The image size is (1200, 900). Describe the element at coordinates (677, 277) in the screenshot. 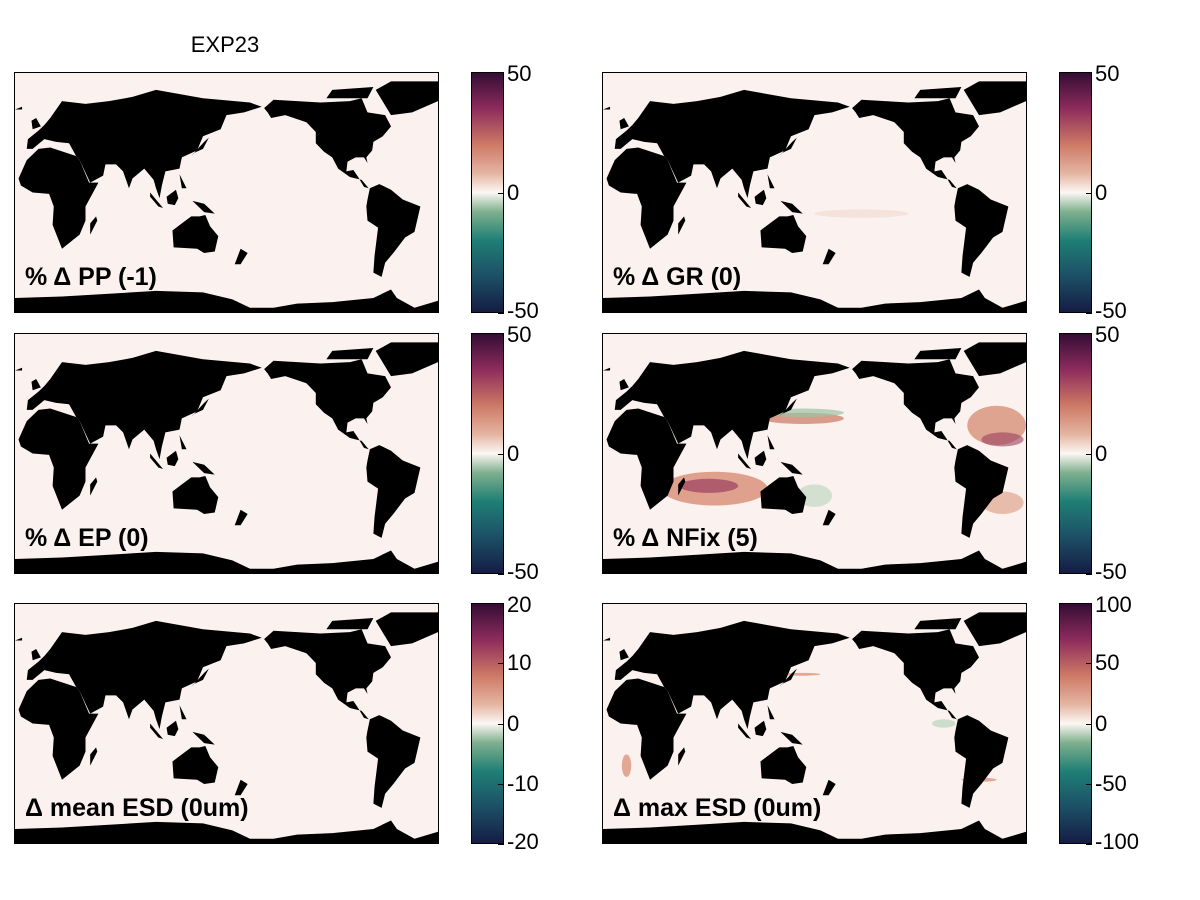

I see `panel-label: % Δ GR (0)` at that location.